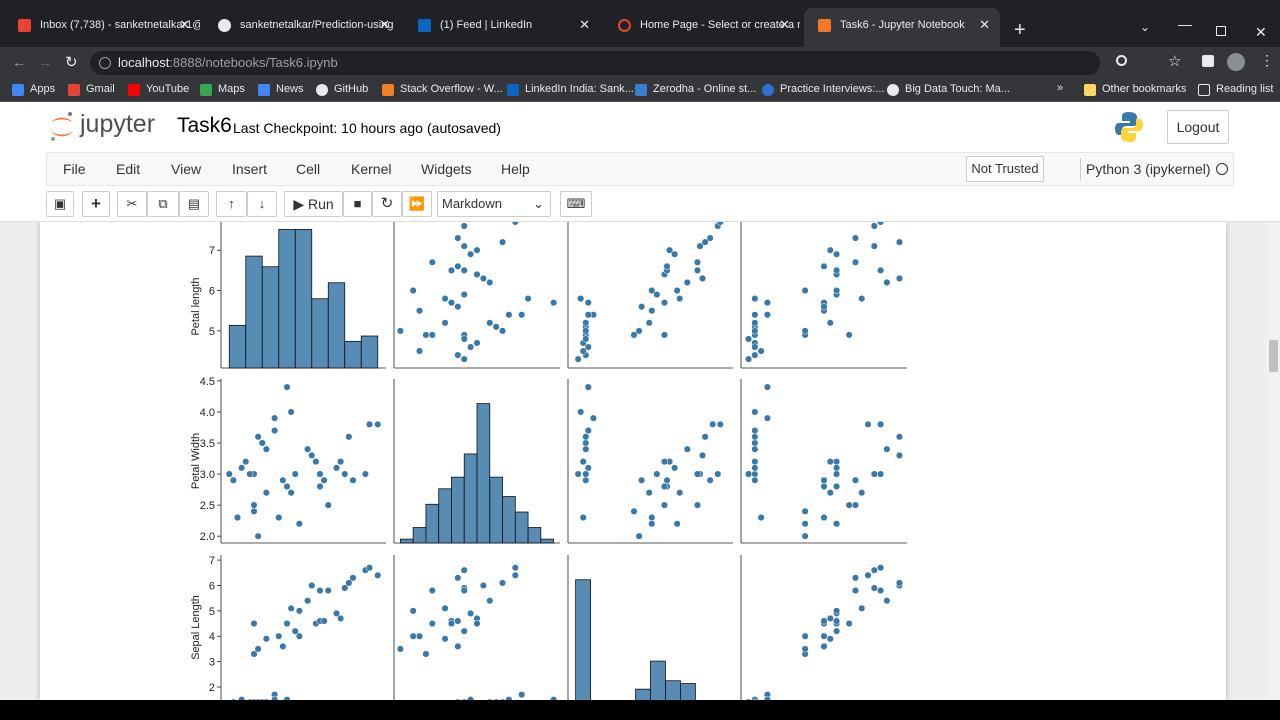  I want to click on restart-button: ↻, so click(387, 204).